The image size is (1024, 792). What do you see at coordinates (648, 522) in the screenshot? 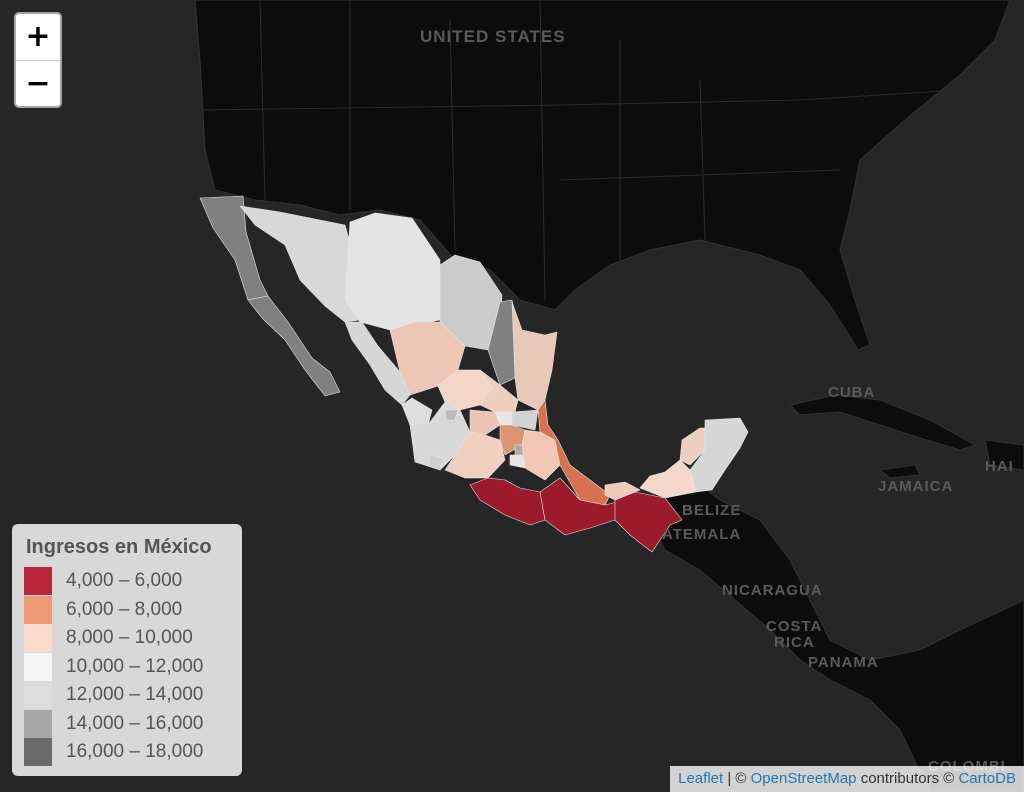
I see `state-chiapas` at bounding box center [648, 522].